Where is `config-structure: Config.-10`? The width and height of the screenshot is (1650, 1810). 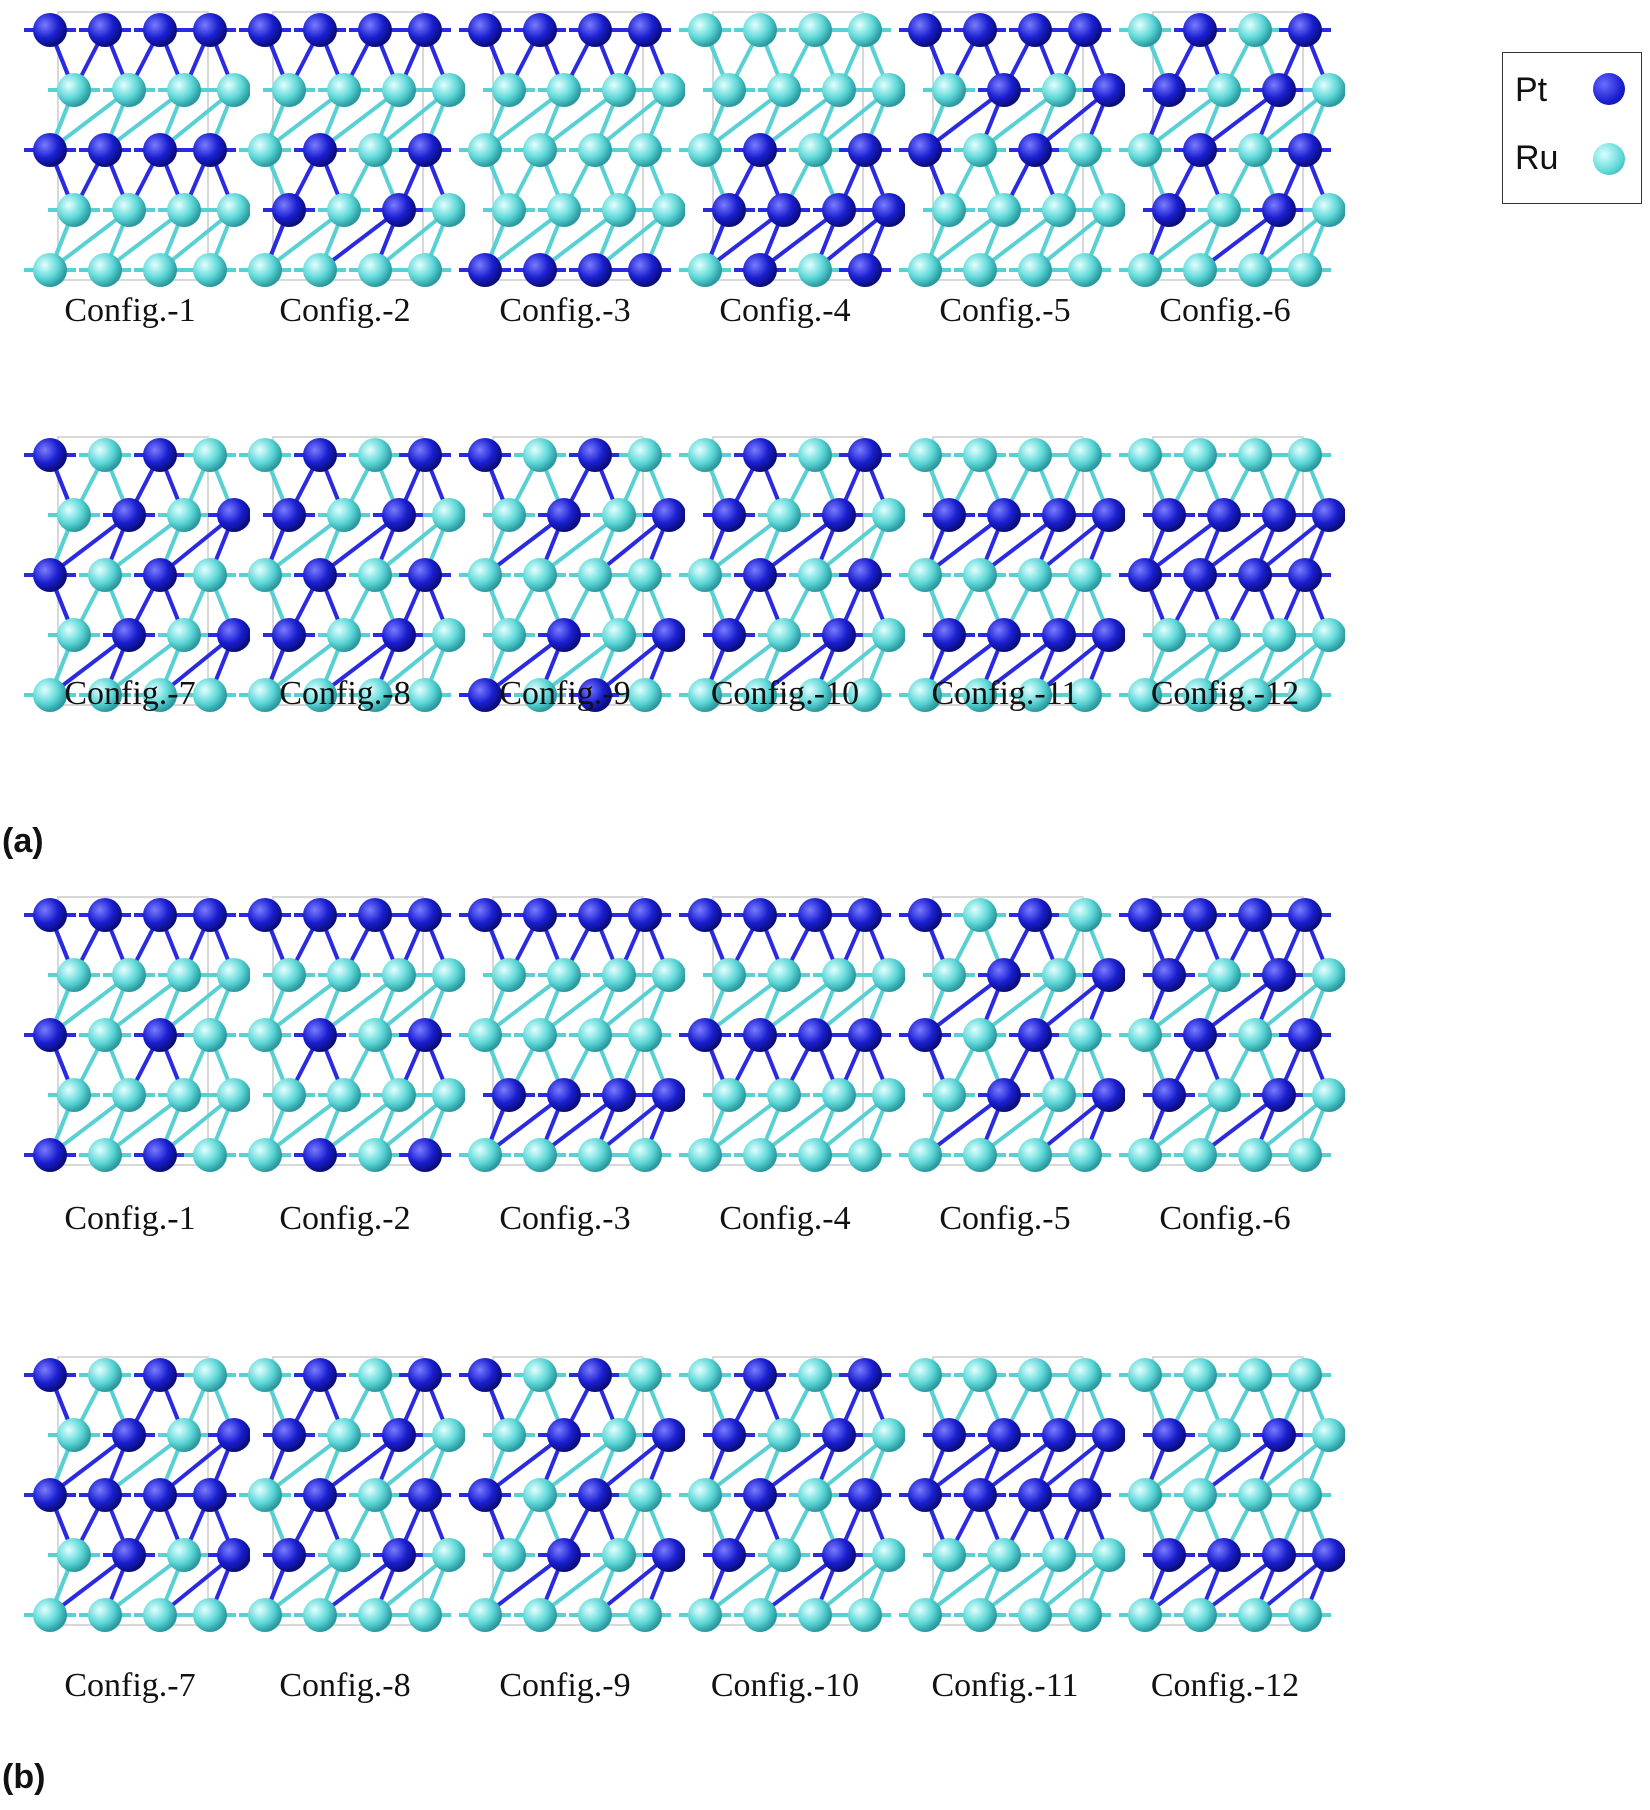 config-structure: Config.-10 is located at coordinates (785, 1565).